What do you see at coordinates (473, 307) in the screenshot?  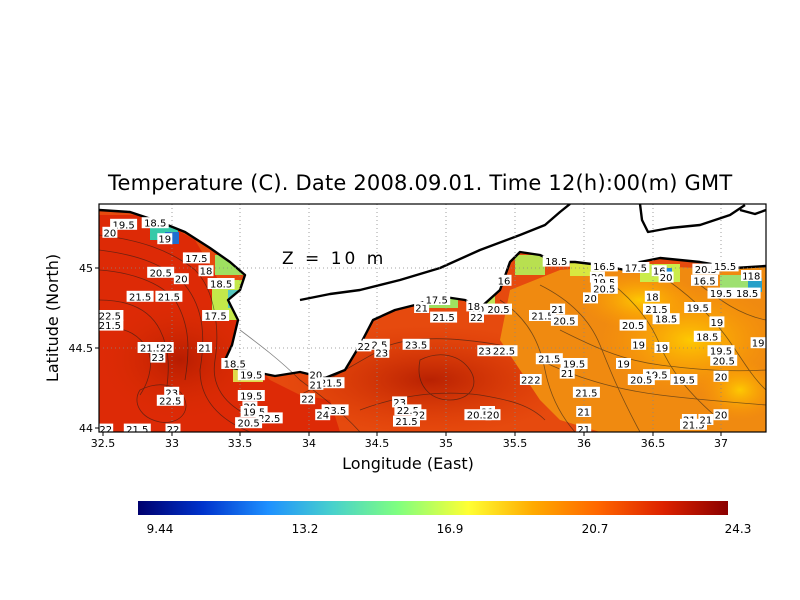 I see `contour-label-text: 18` at bounding box center [473, 307].